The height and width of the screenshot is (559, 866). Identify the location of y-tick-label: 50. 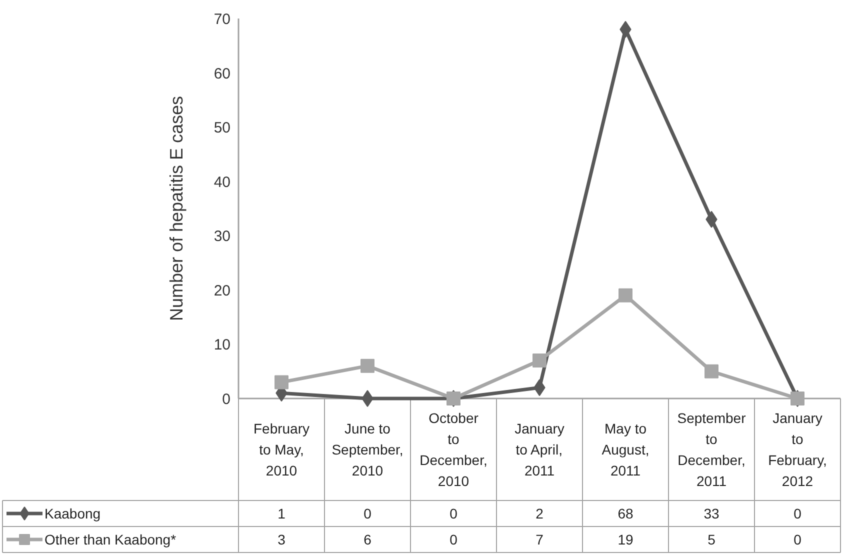
(222, 128).